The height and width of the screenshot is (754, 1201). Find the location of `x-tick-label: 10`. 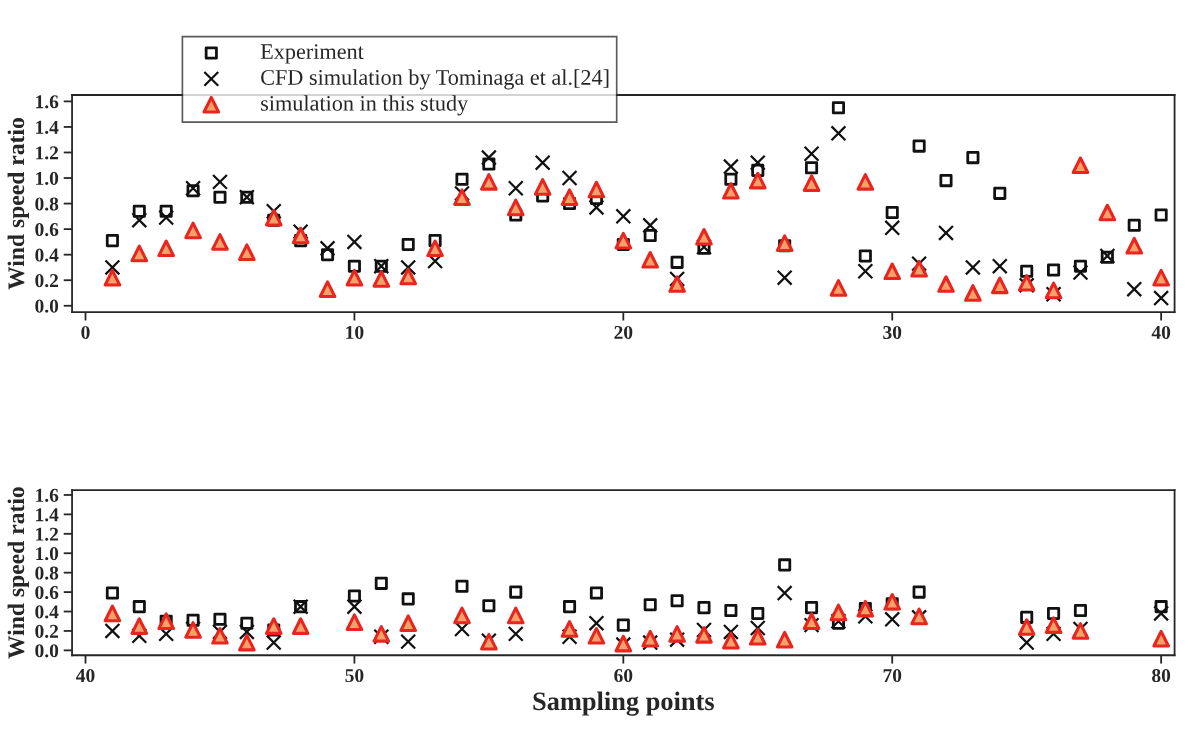

x-tick-label: 10 is located at coordinates (355, 332).